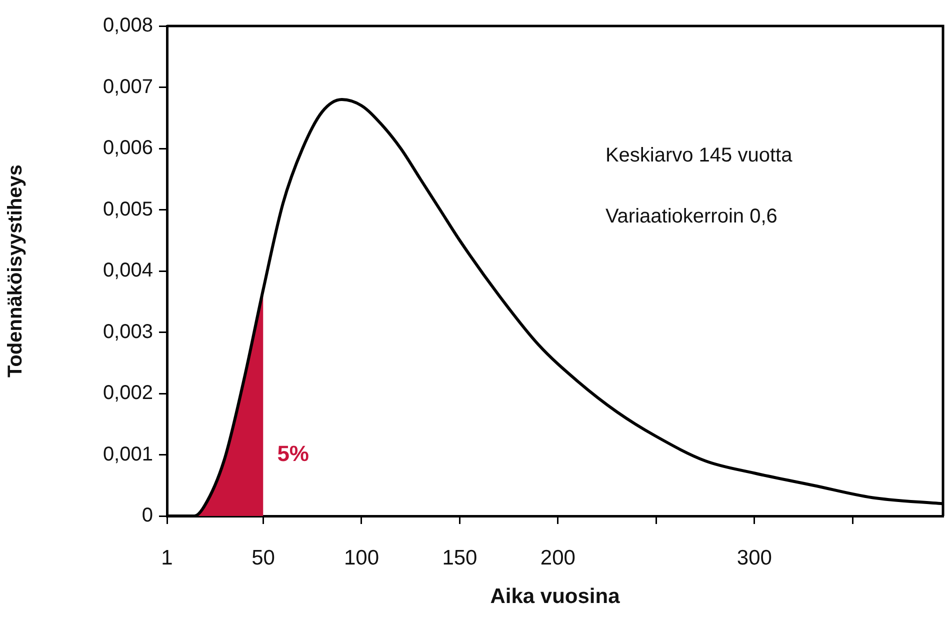 The height and width of the screenshot is (630, 945). What do you see at coordinates (147, 515) in the screenshot?
I see `y-tick-label: 0` at bounding box center [147, 515].